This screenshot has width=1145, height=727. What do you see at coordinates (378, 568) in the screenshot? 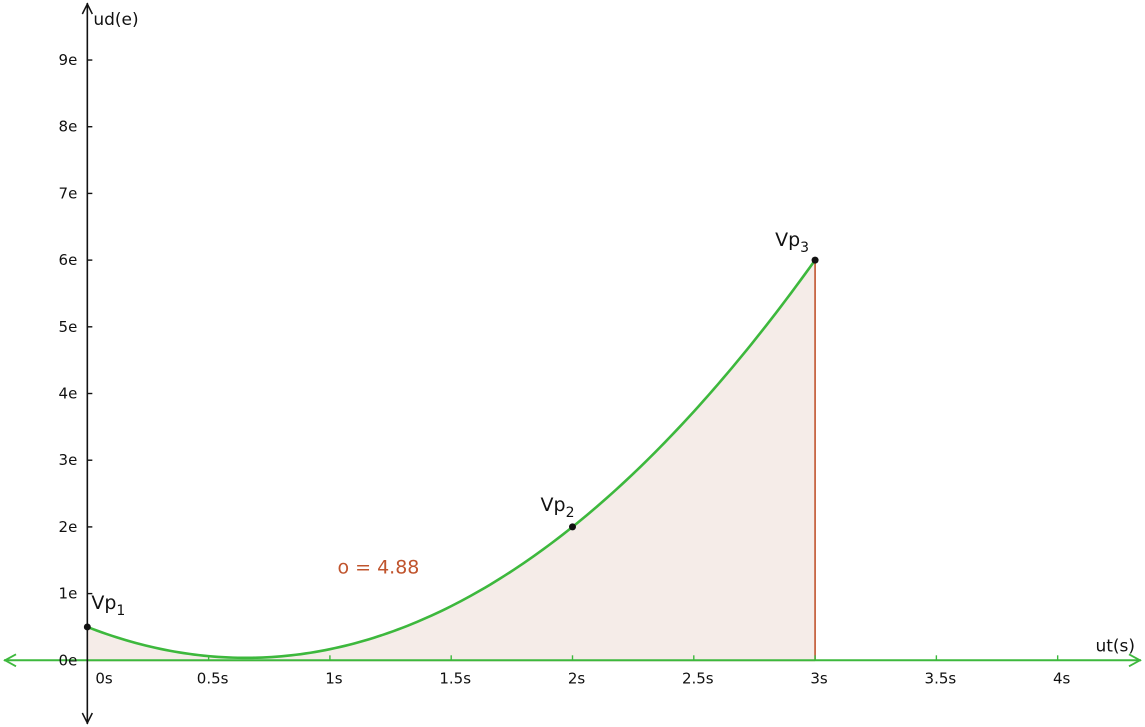
I see `area-value-label: o = 4.88` at bounding box center [378, 568].